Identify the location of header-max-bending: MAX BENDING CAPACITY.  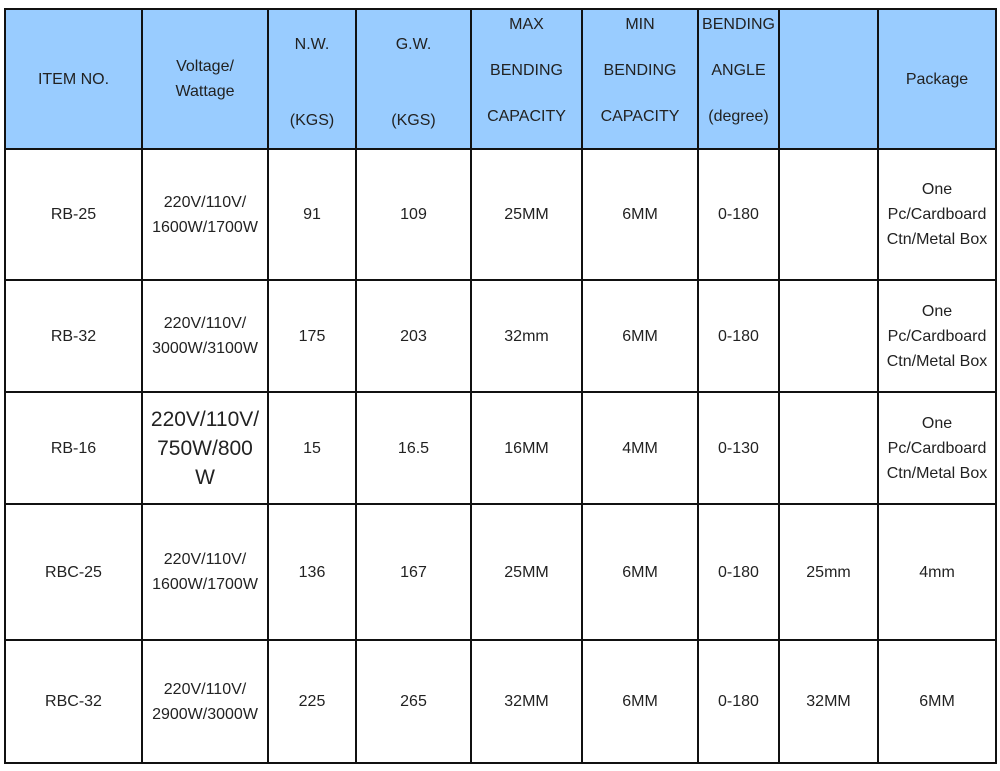
(526, 79).